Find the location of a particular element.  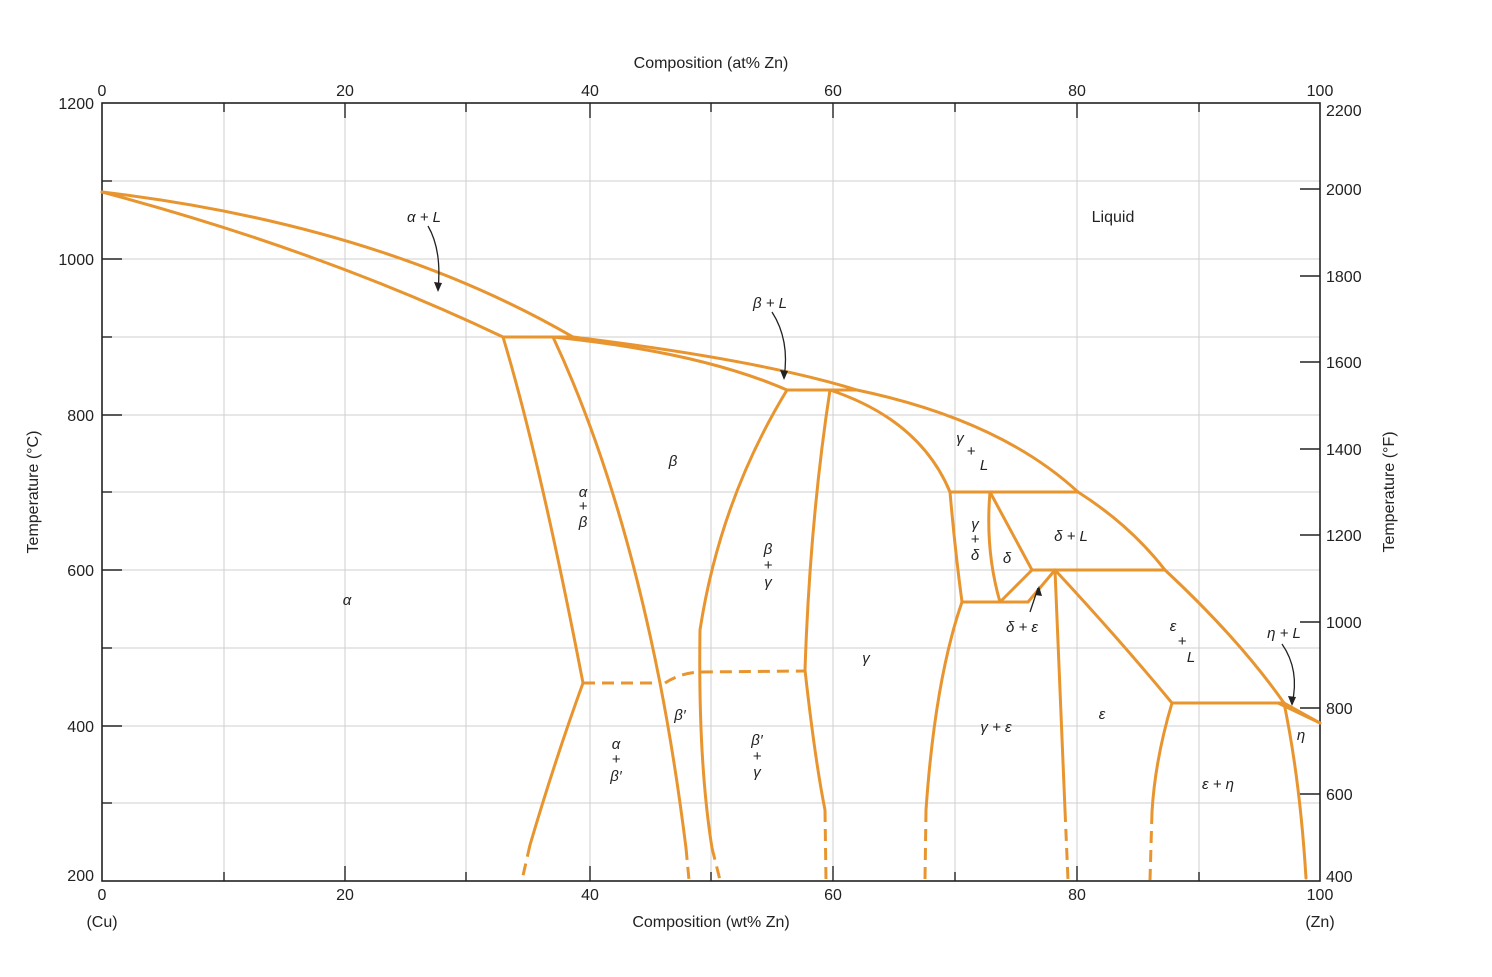

bottom-tick-60: 60 is located at coordinates (833, 895).